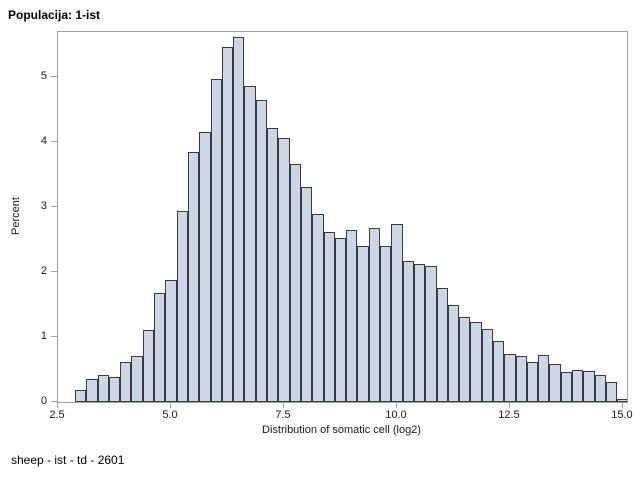 This screenshot has width=640, height=480. I want to click on x-tick-label: 12.5, so click(509, 415).